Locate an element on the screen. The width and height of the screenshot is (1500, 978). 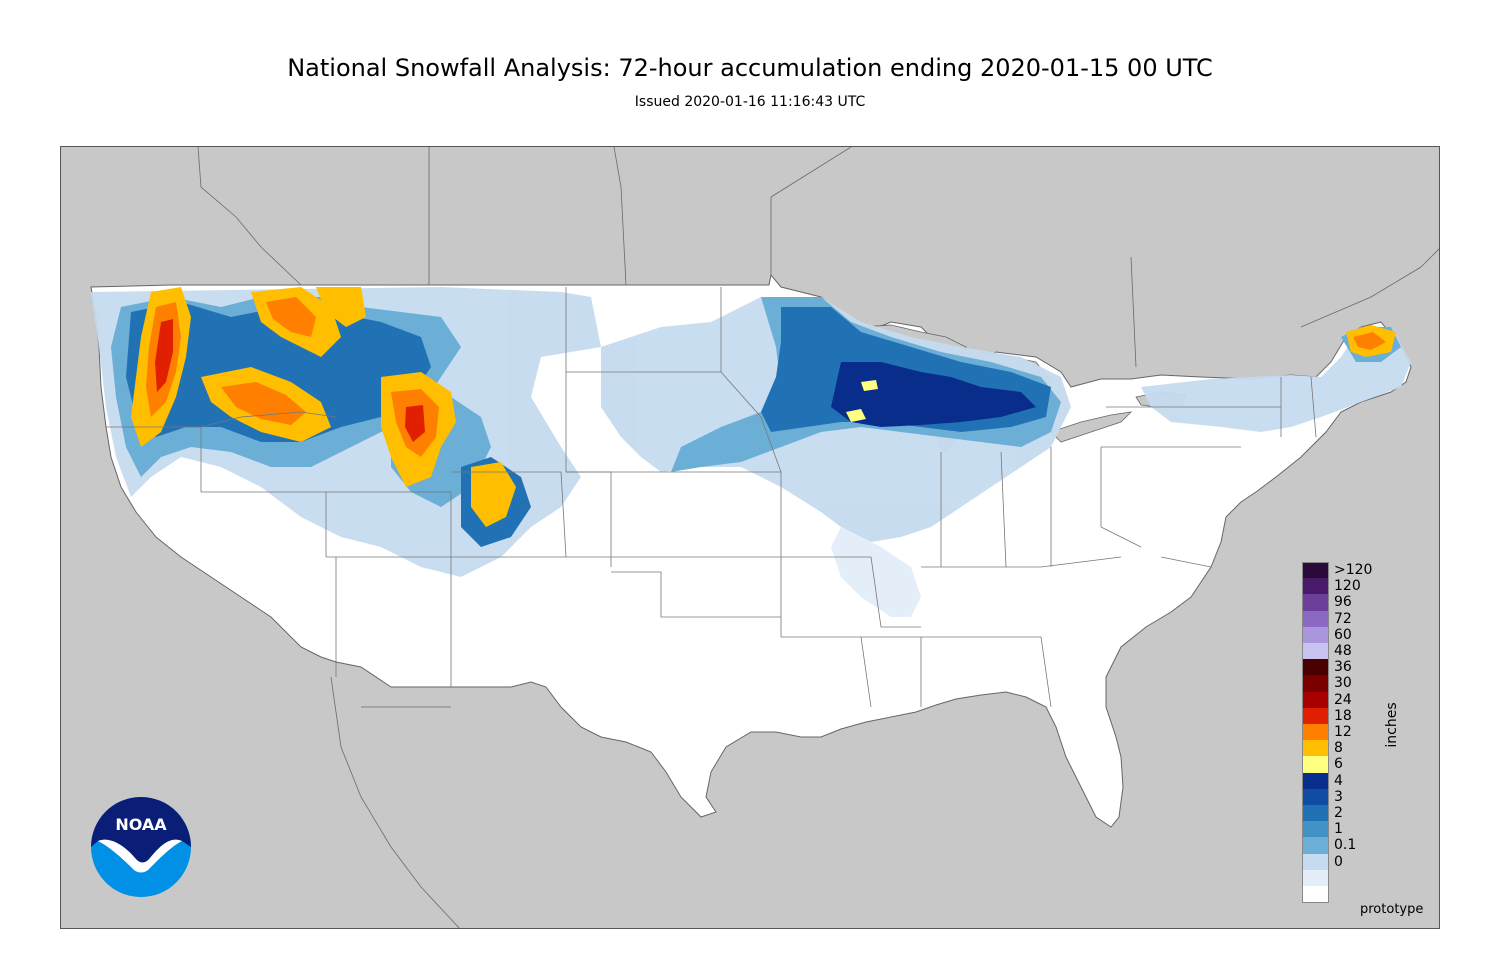
legend-label: 18 is located at coordinates (1343, 715).